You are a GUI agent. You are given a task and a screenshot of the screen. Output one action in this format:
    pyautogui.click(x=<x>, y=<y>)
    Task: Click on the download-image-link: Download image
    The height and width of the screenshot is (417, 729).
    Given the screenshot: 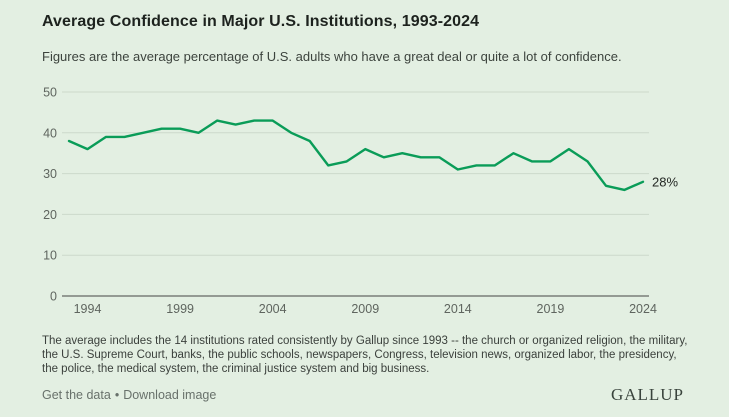 What is the action you would take?
    pyautogui.click(x=170, y=395)
    